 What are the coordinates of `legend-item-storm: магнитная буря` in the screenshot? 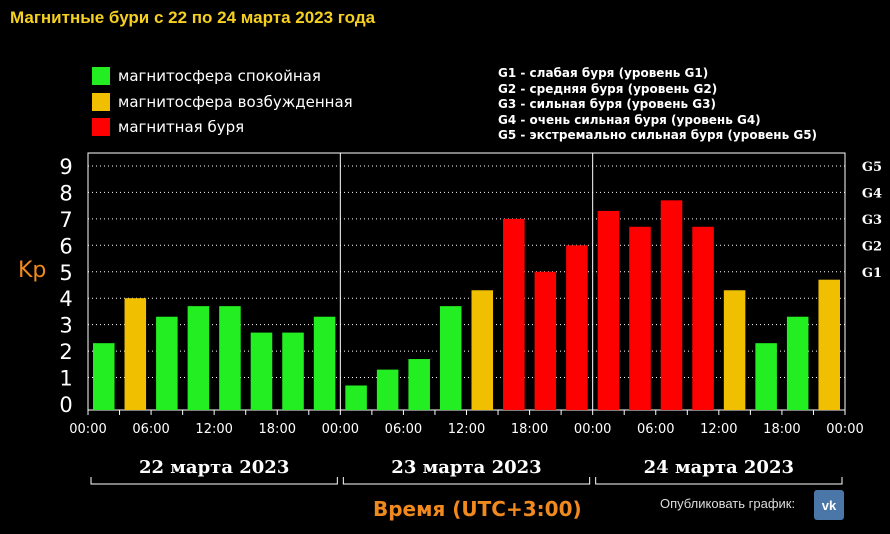 It's located at (168, 127).